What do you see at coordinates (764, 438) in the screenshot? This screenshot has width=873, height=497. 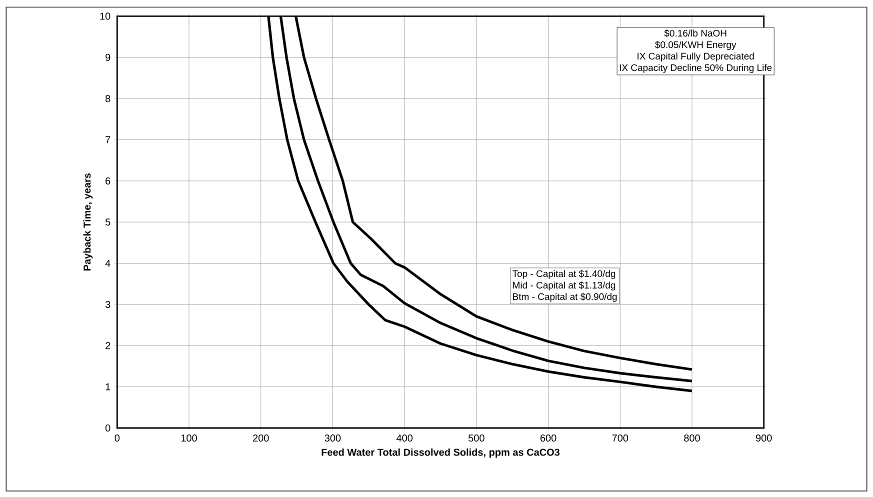 I see `x-tick-label: 900` at bounding box center [764, 438].